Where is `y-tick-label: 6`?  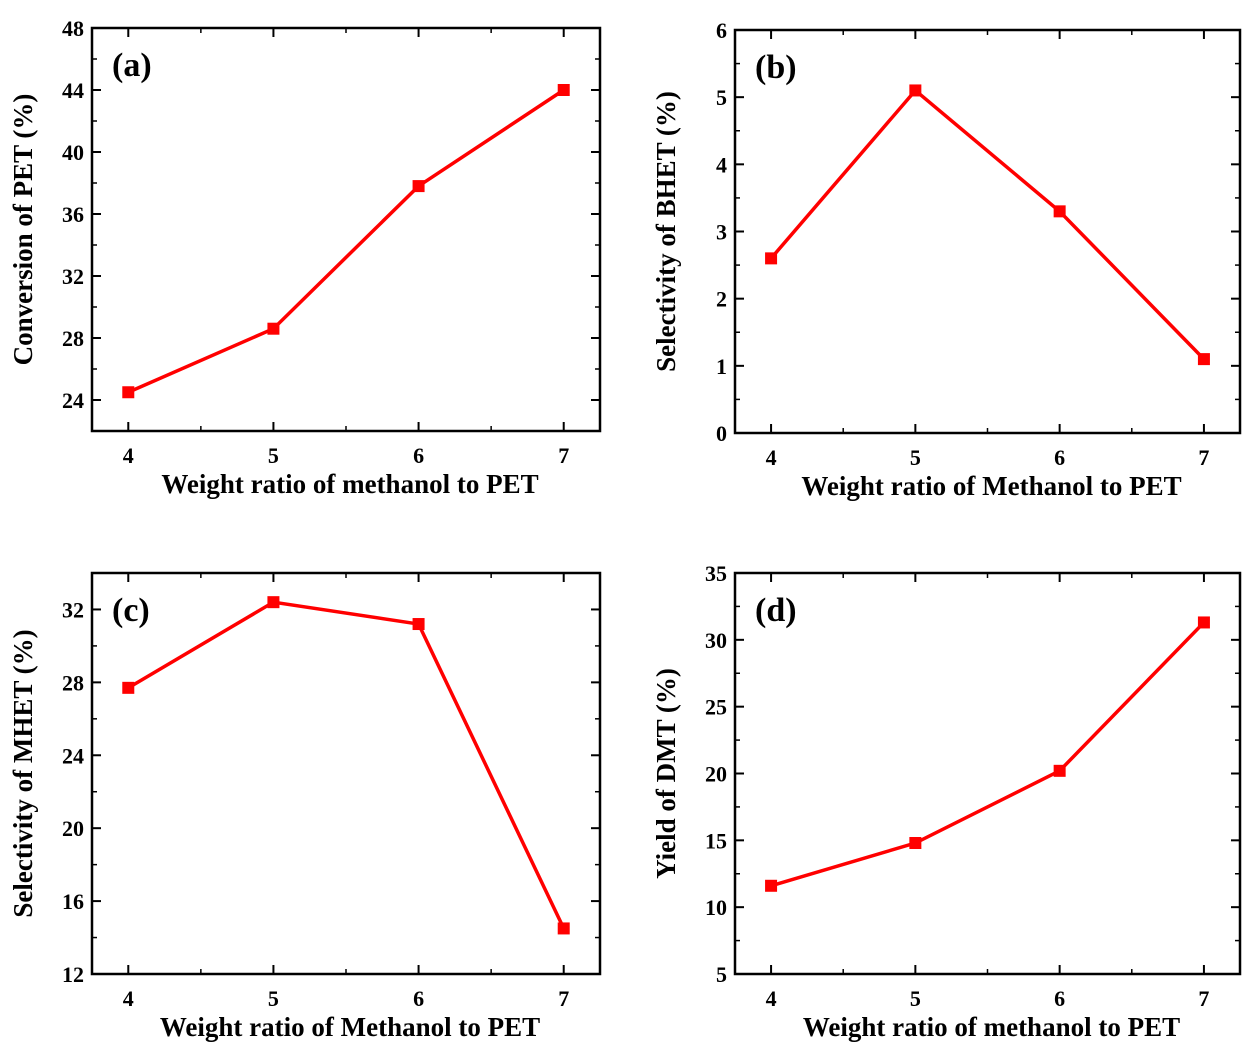
y-tick-label: 6 is located at coordinates (721, 30).